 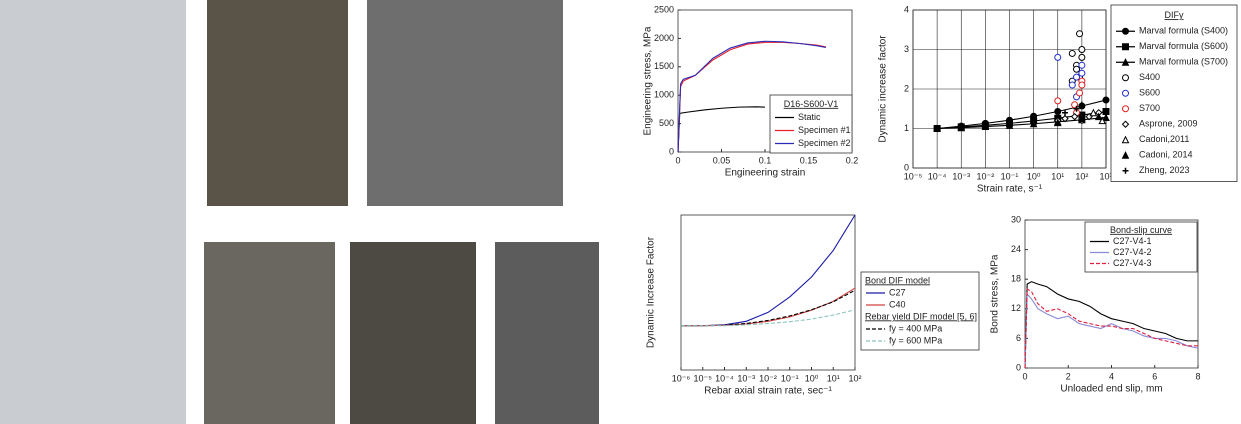 I want to click on x-tick-label: 0.05, so click(x=722, y=160).